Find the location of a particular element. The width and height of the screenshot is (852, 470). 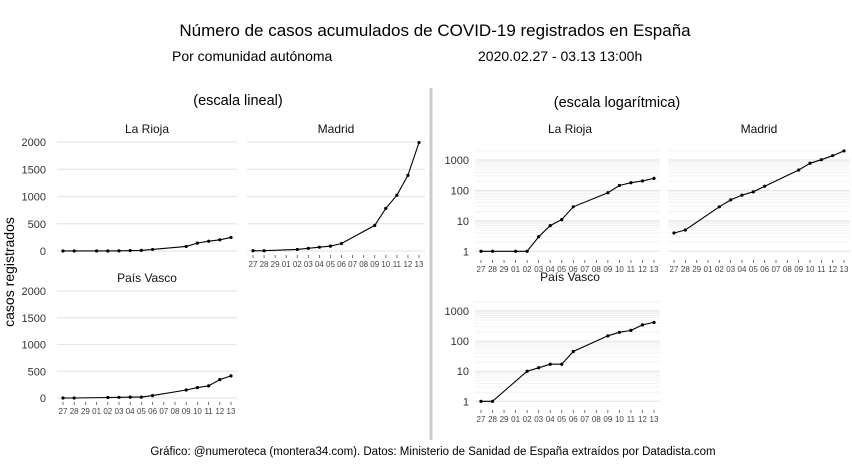

linear-section-title: (escala lineal) is located at coordinates (237, 101).